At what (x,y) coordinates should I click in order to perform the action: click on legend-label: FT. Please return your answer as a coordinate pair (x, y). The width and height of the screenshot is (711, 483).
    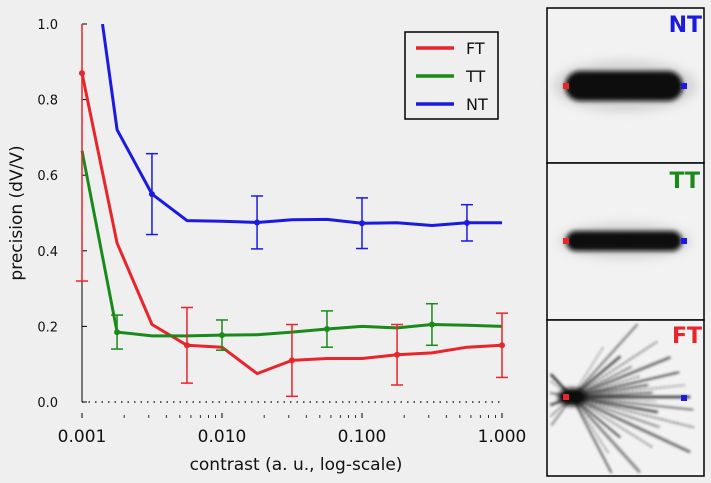
    Looking at the image, I should click on (475, 48).